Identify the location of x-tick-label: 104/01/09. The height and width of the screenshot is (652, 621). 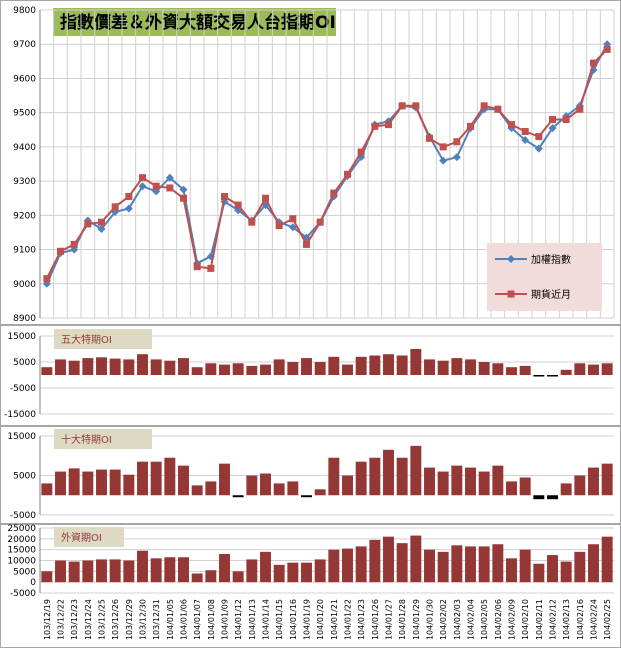
(225, 619).